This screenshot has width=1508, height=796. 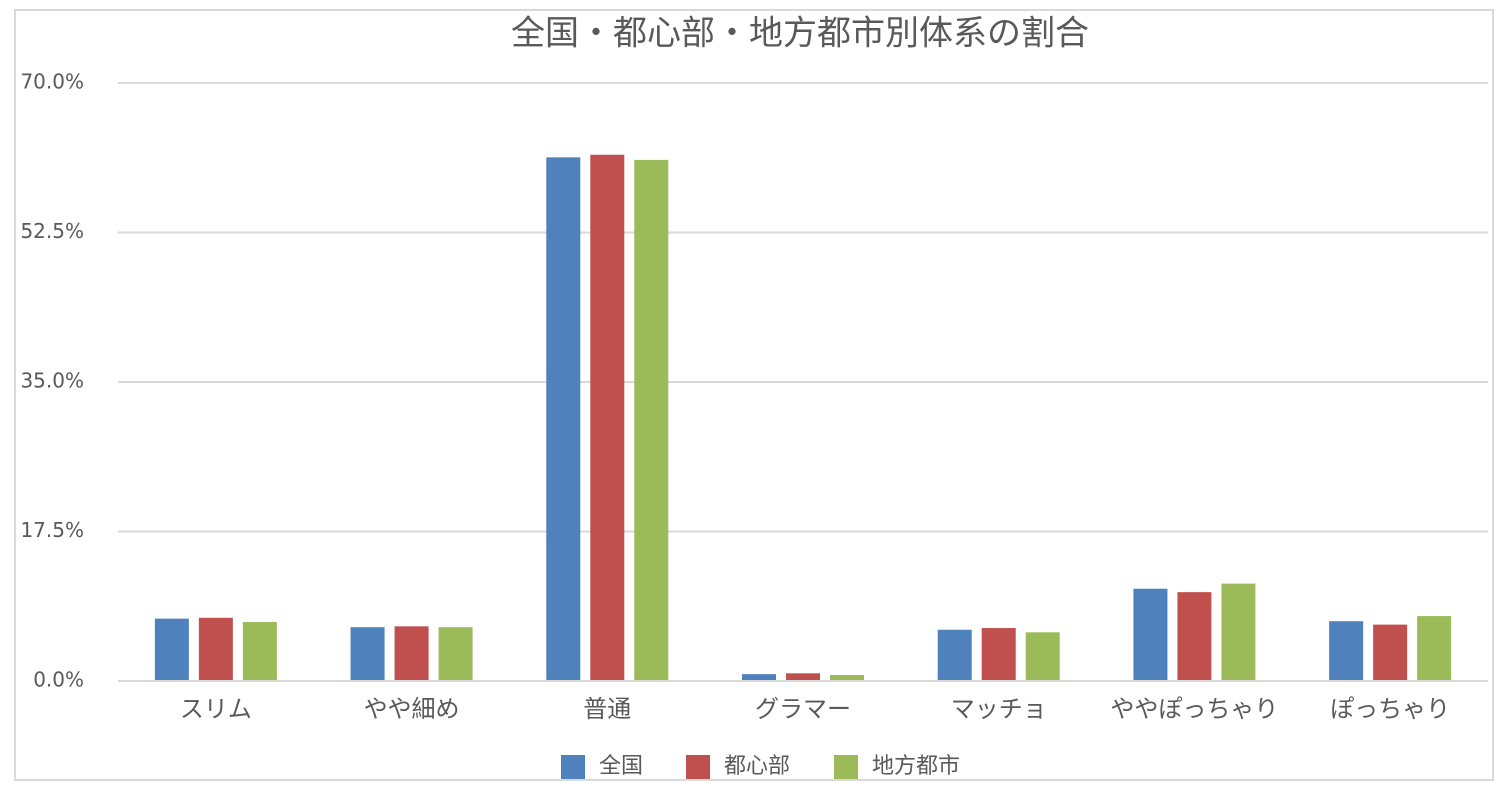 What do you see at coordinates (621, 766) in the screenshot?
I see `legend-label: 全国` at bounding box center [621, 766].